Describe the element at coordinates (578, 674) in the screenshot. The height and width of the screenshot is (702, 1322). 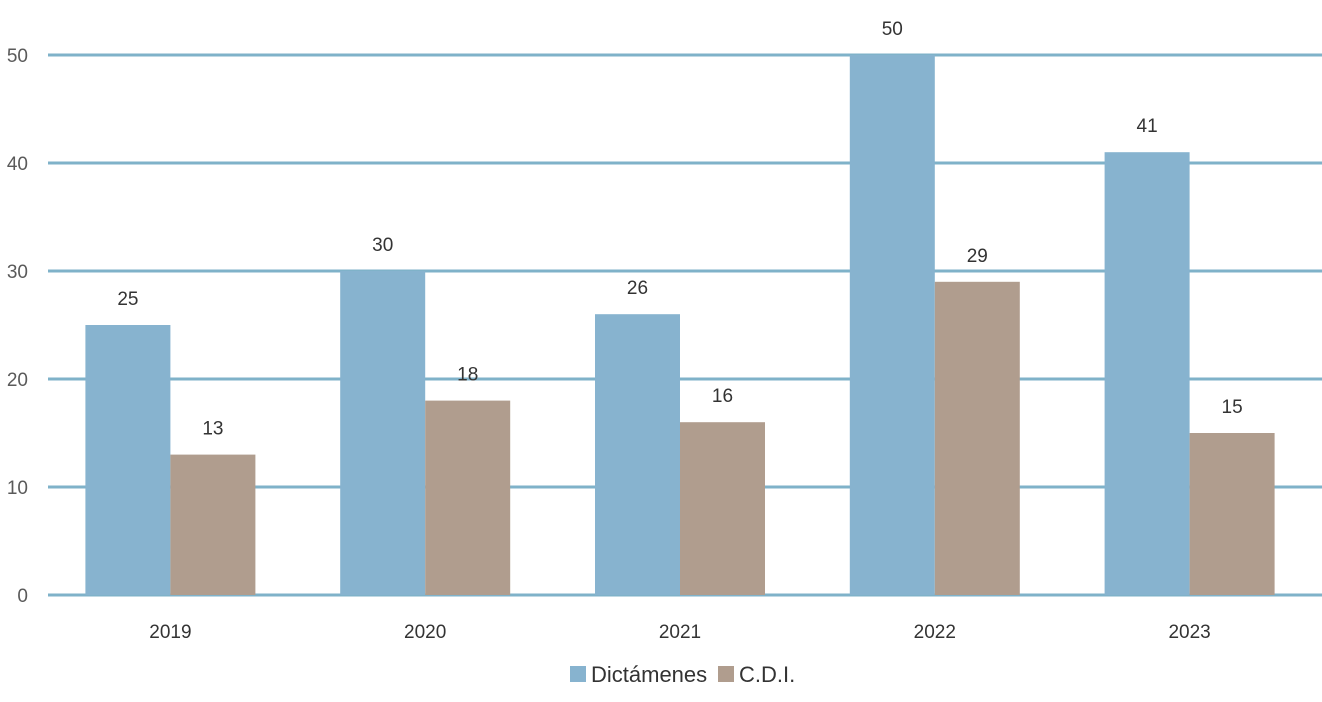
I see `legend-swatch-dictamenes` at that location.